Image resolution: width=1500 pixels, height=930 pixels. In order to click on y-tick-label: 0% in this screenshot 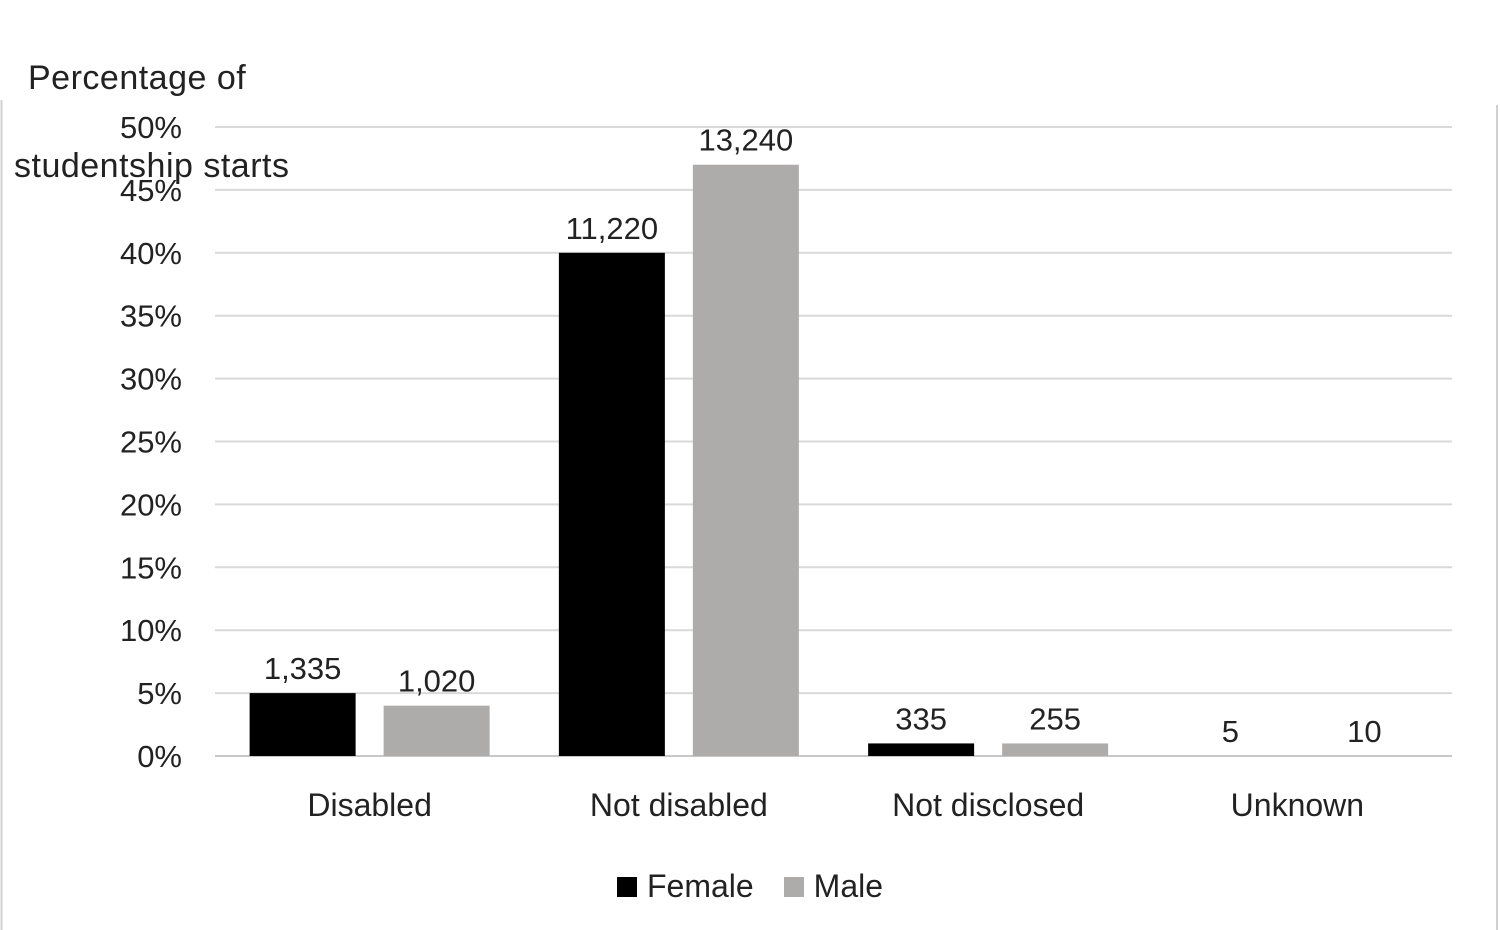, I will do `click(159, 756)`.